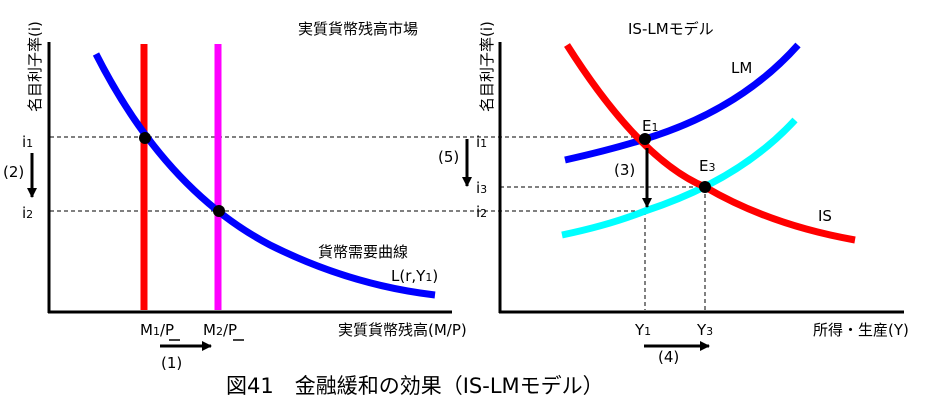 This screenshot has height=410, width=946. I want to click on right-x-axis-label: 所得・生産(Y), so click(861, 330).